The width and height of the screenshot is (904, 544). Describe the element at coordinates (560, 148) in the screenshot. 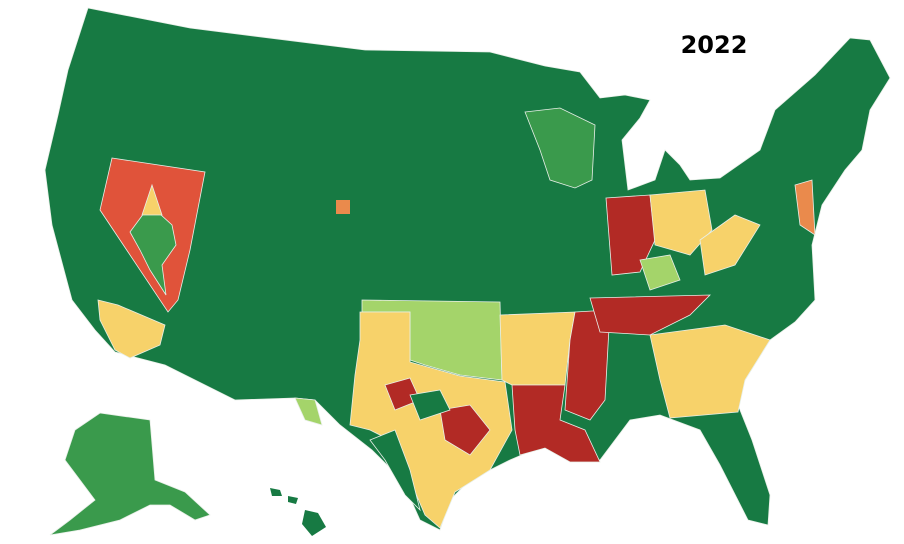

I see `region-light-green` at that location.